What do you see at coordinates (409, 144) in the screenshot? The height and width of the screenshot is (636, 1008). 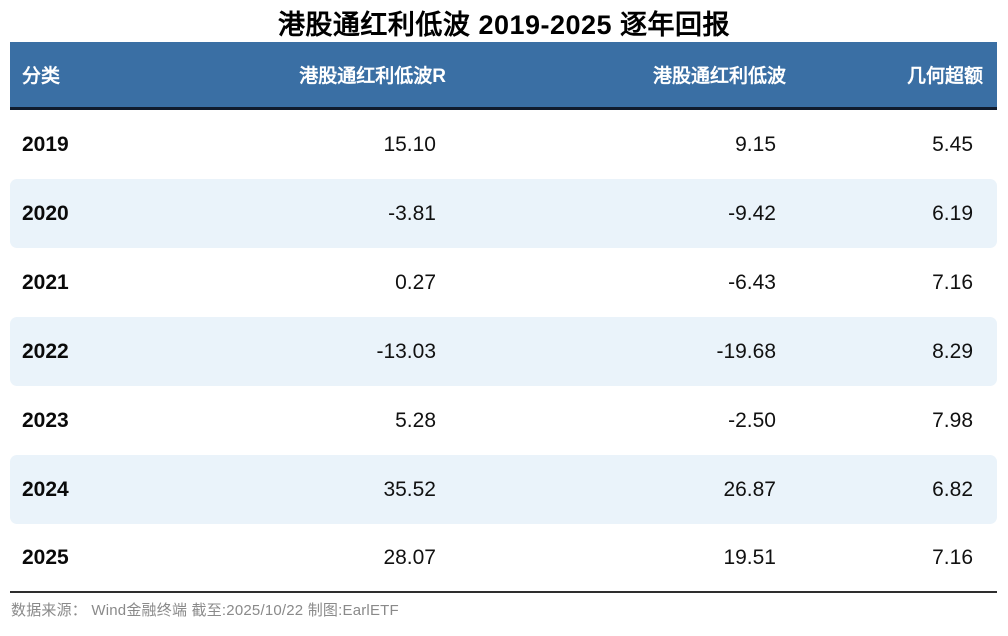 I see `total-return-cell: 15.10` at bounding box center [409, 144].